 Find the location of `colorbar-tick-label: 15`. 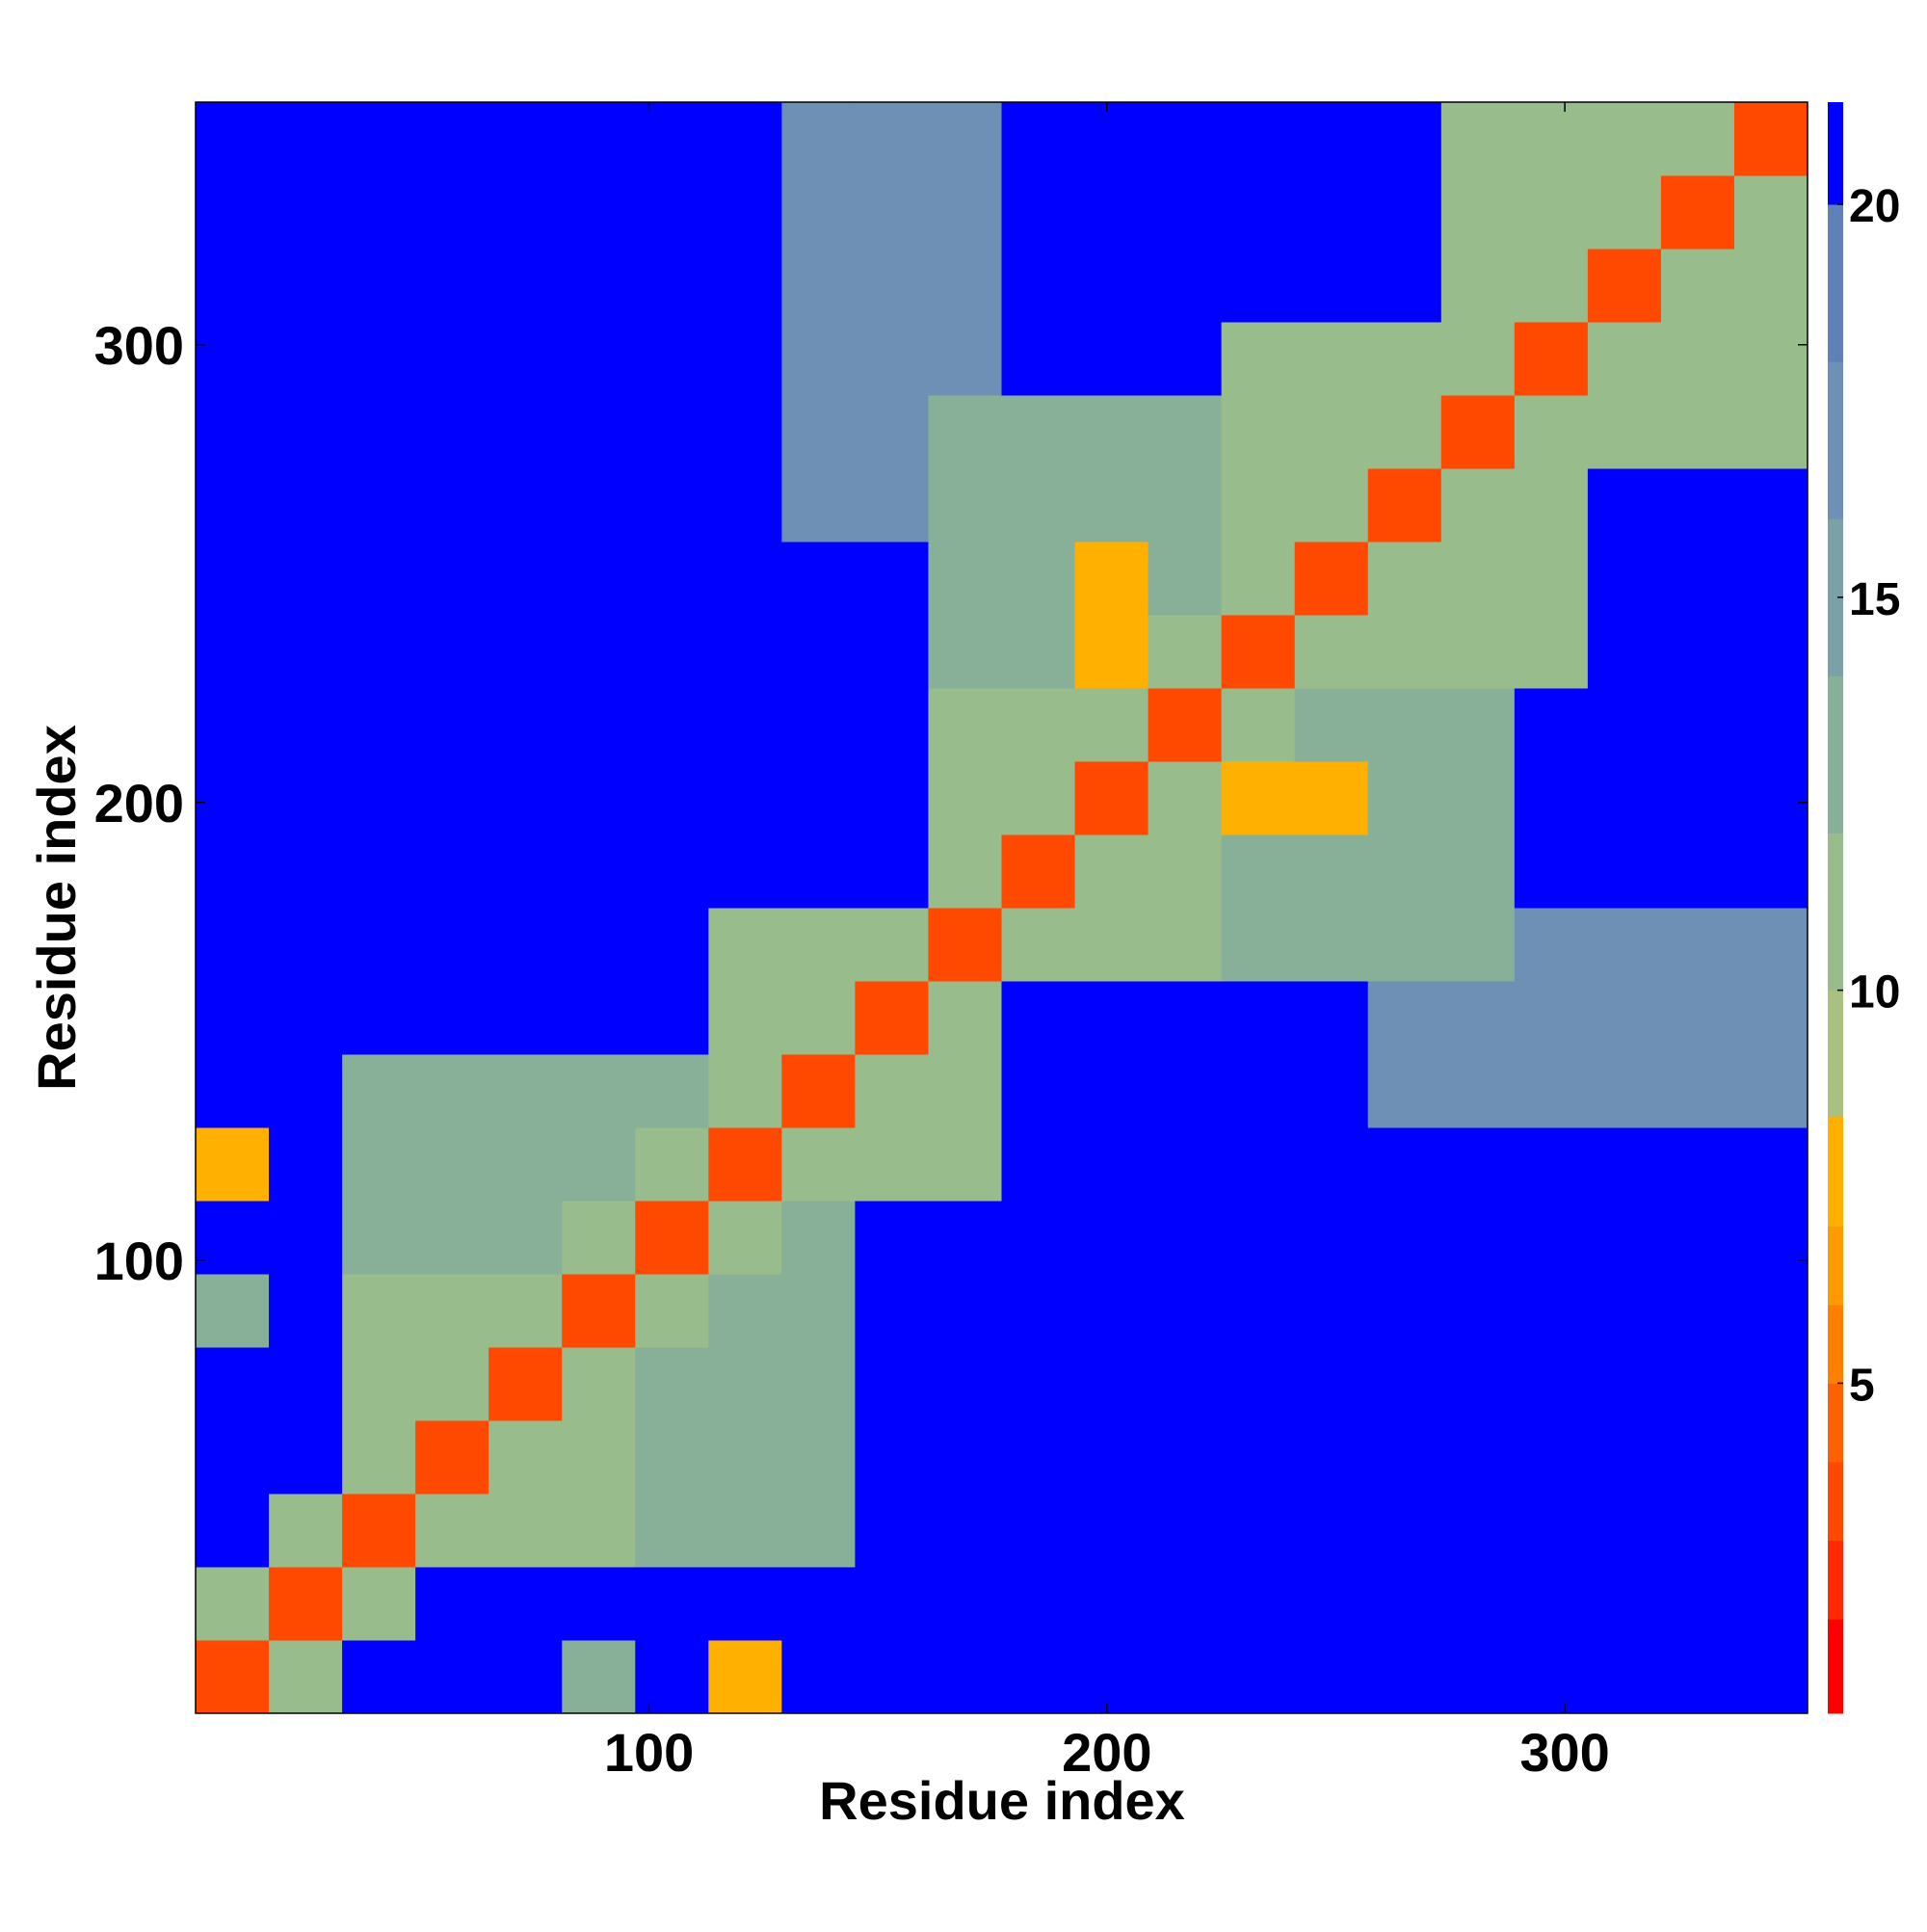

colorbar-tick-label: 15 is located at coordinates (1874, 599).